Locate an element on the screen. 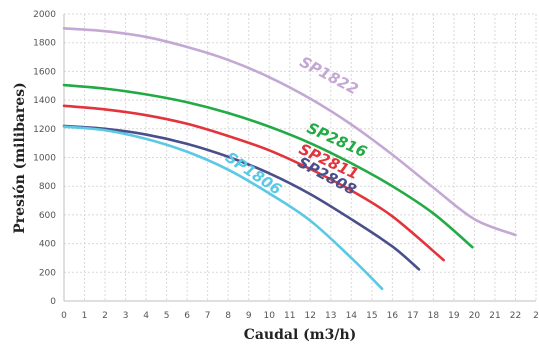 The width and height of the screenshot is (539, 347). y-tick-label: 1800 is located at coordinates (44, 44).